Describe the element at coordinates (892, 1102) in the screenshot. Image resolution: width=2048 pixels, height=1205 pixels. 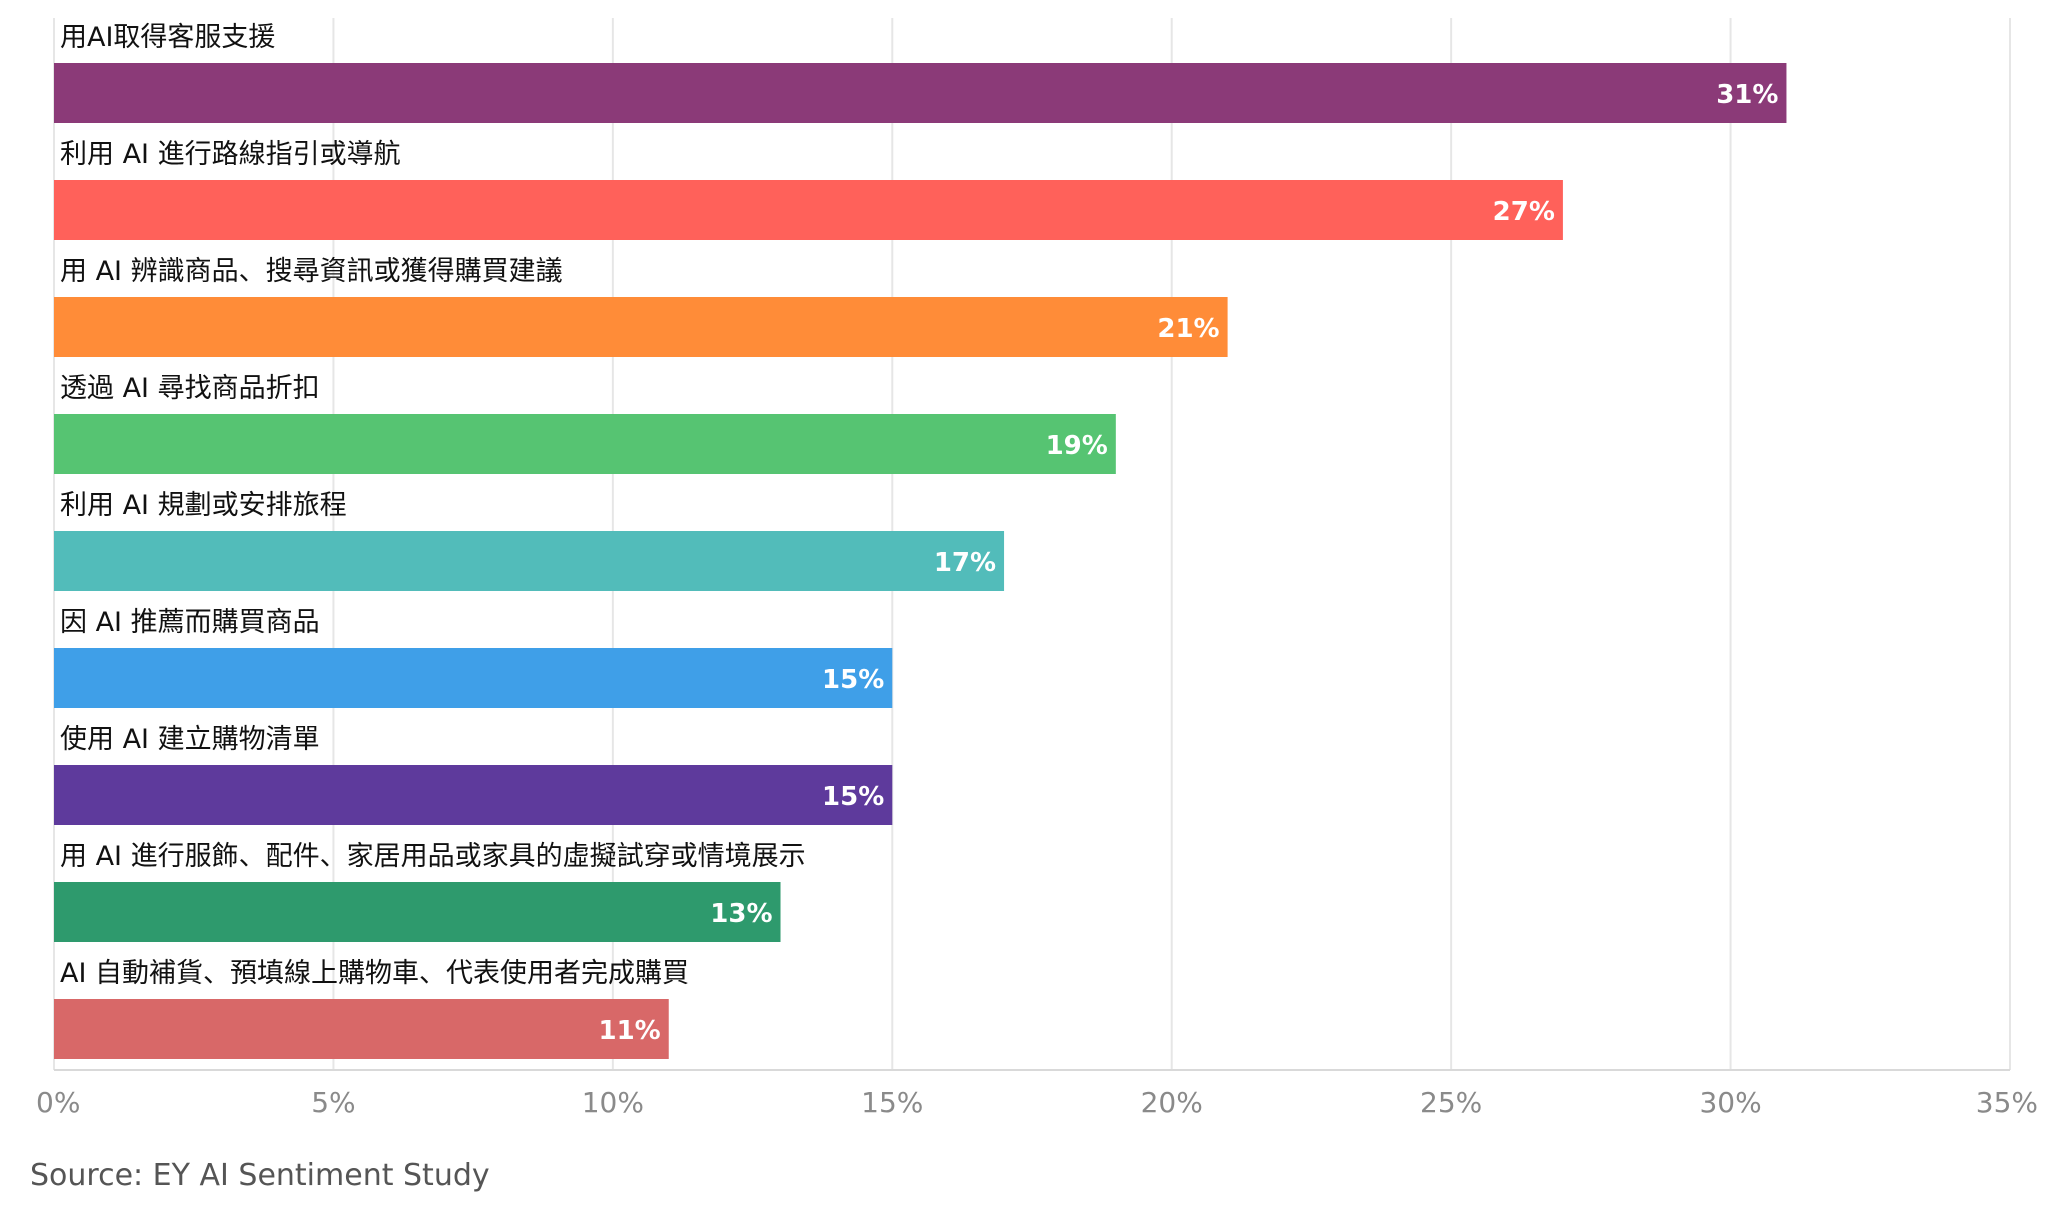
I see `x-tick-label: 15%` at that location.